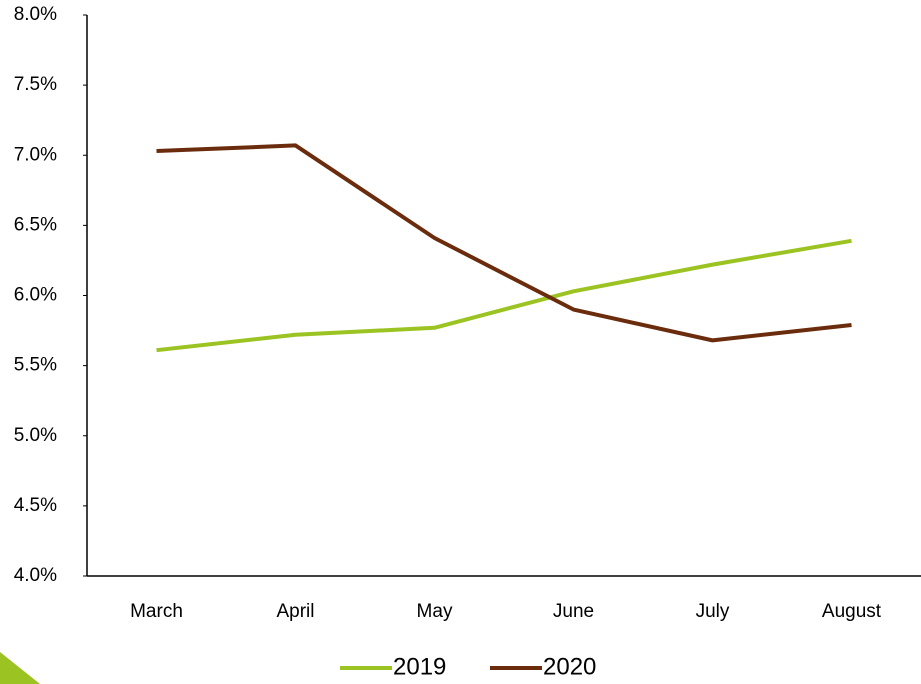 The width and height of the screenshot is (921, 684). Describe the element at coordinates (35, 224) in the screenshot. I see `y-tick-label: 6.5%` at that location.